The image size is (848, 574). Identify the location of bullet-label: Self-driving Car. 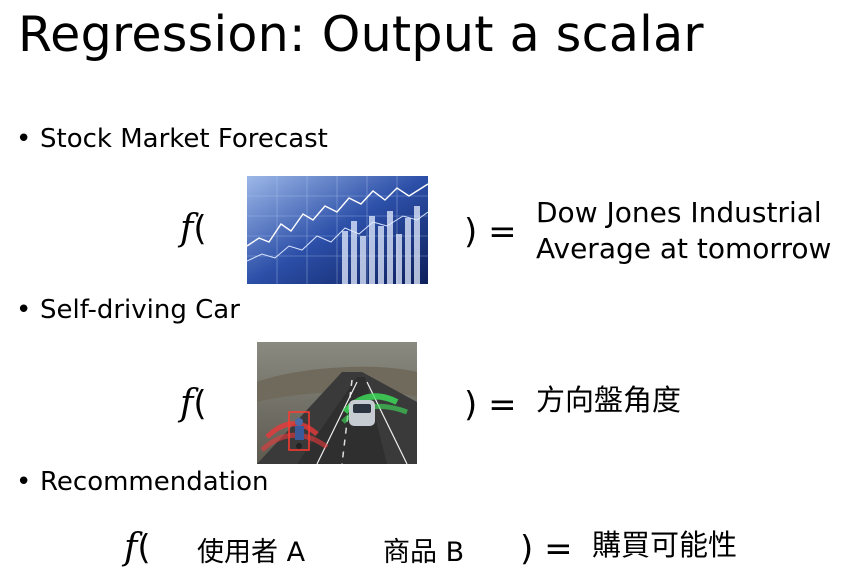
(140, 310).